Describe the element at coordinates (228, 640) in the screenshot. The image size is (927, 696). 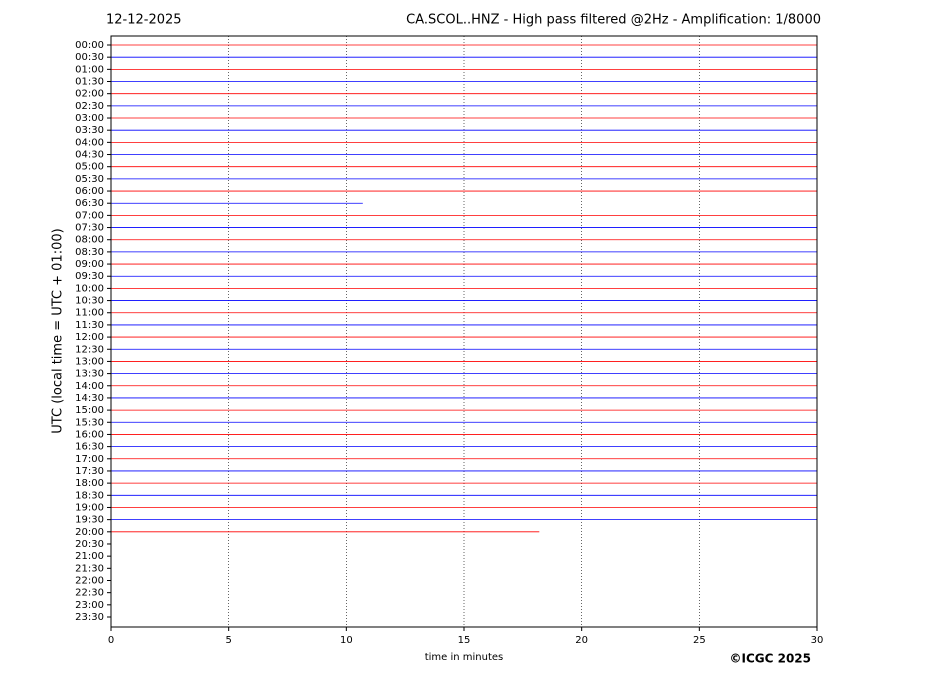
I see `x-tick-label: 5` at that location.